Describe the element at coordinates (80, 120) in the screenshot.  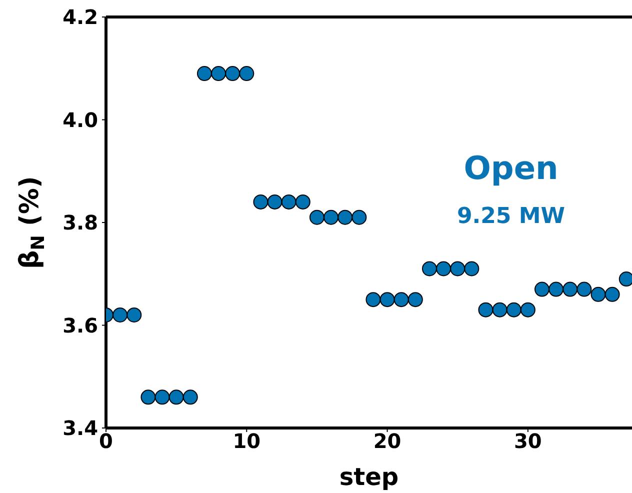
I see `y-tick-label: 4.0` at that location.